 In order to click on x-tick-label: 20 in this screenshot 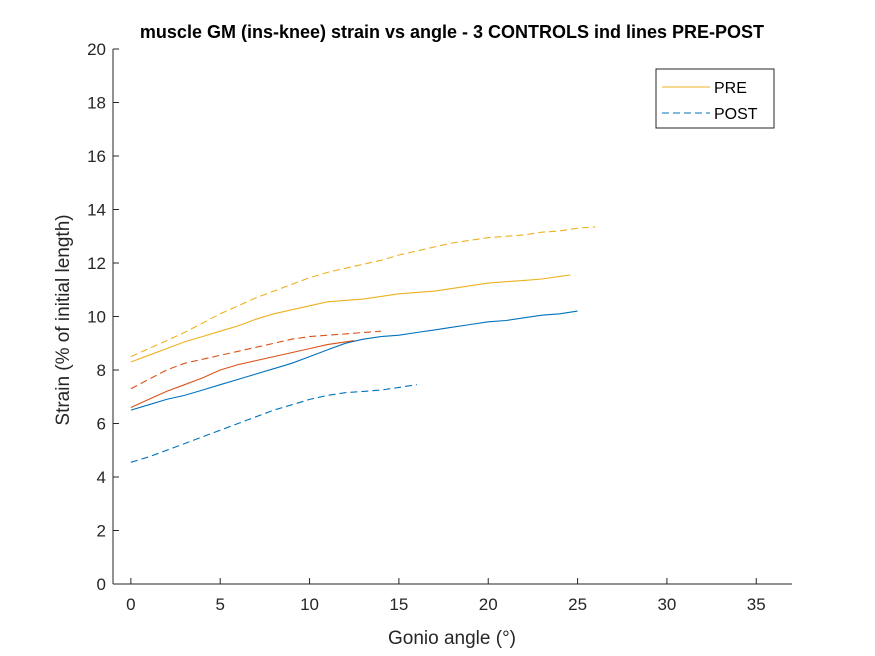, I will do `click(488, 604)`.